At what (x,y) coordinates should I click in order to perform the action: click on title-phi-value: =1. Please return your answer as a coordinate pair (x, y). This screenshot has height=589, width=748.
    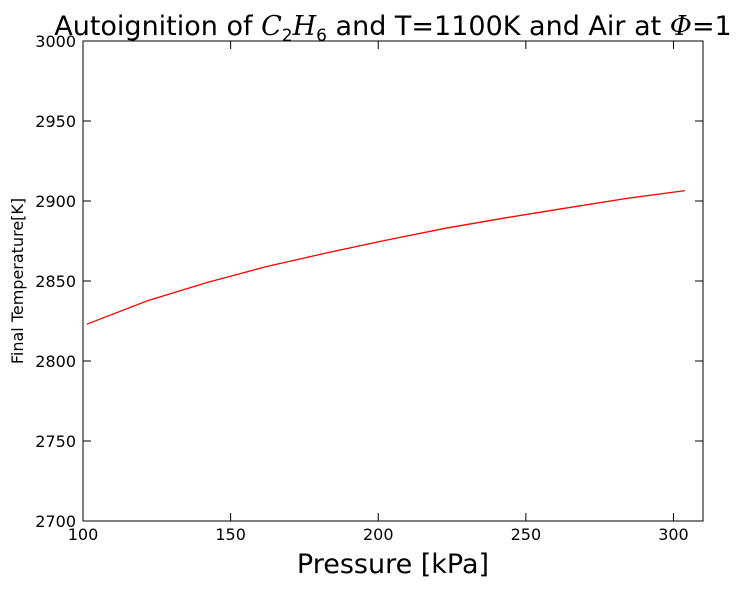
    Looking at the image, I should click on (712, 26).